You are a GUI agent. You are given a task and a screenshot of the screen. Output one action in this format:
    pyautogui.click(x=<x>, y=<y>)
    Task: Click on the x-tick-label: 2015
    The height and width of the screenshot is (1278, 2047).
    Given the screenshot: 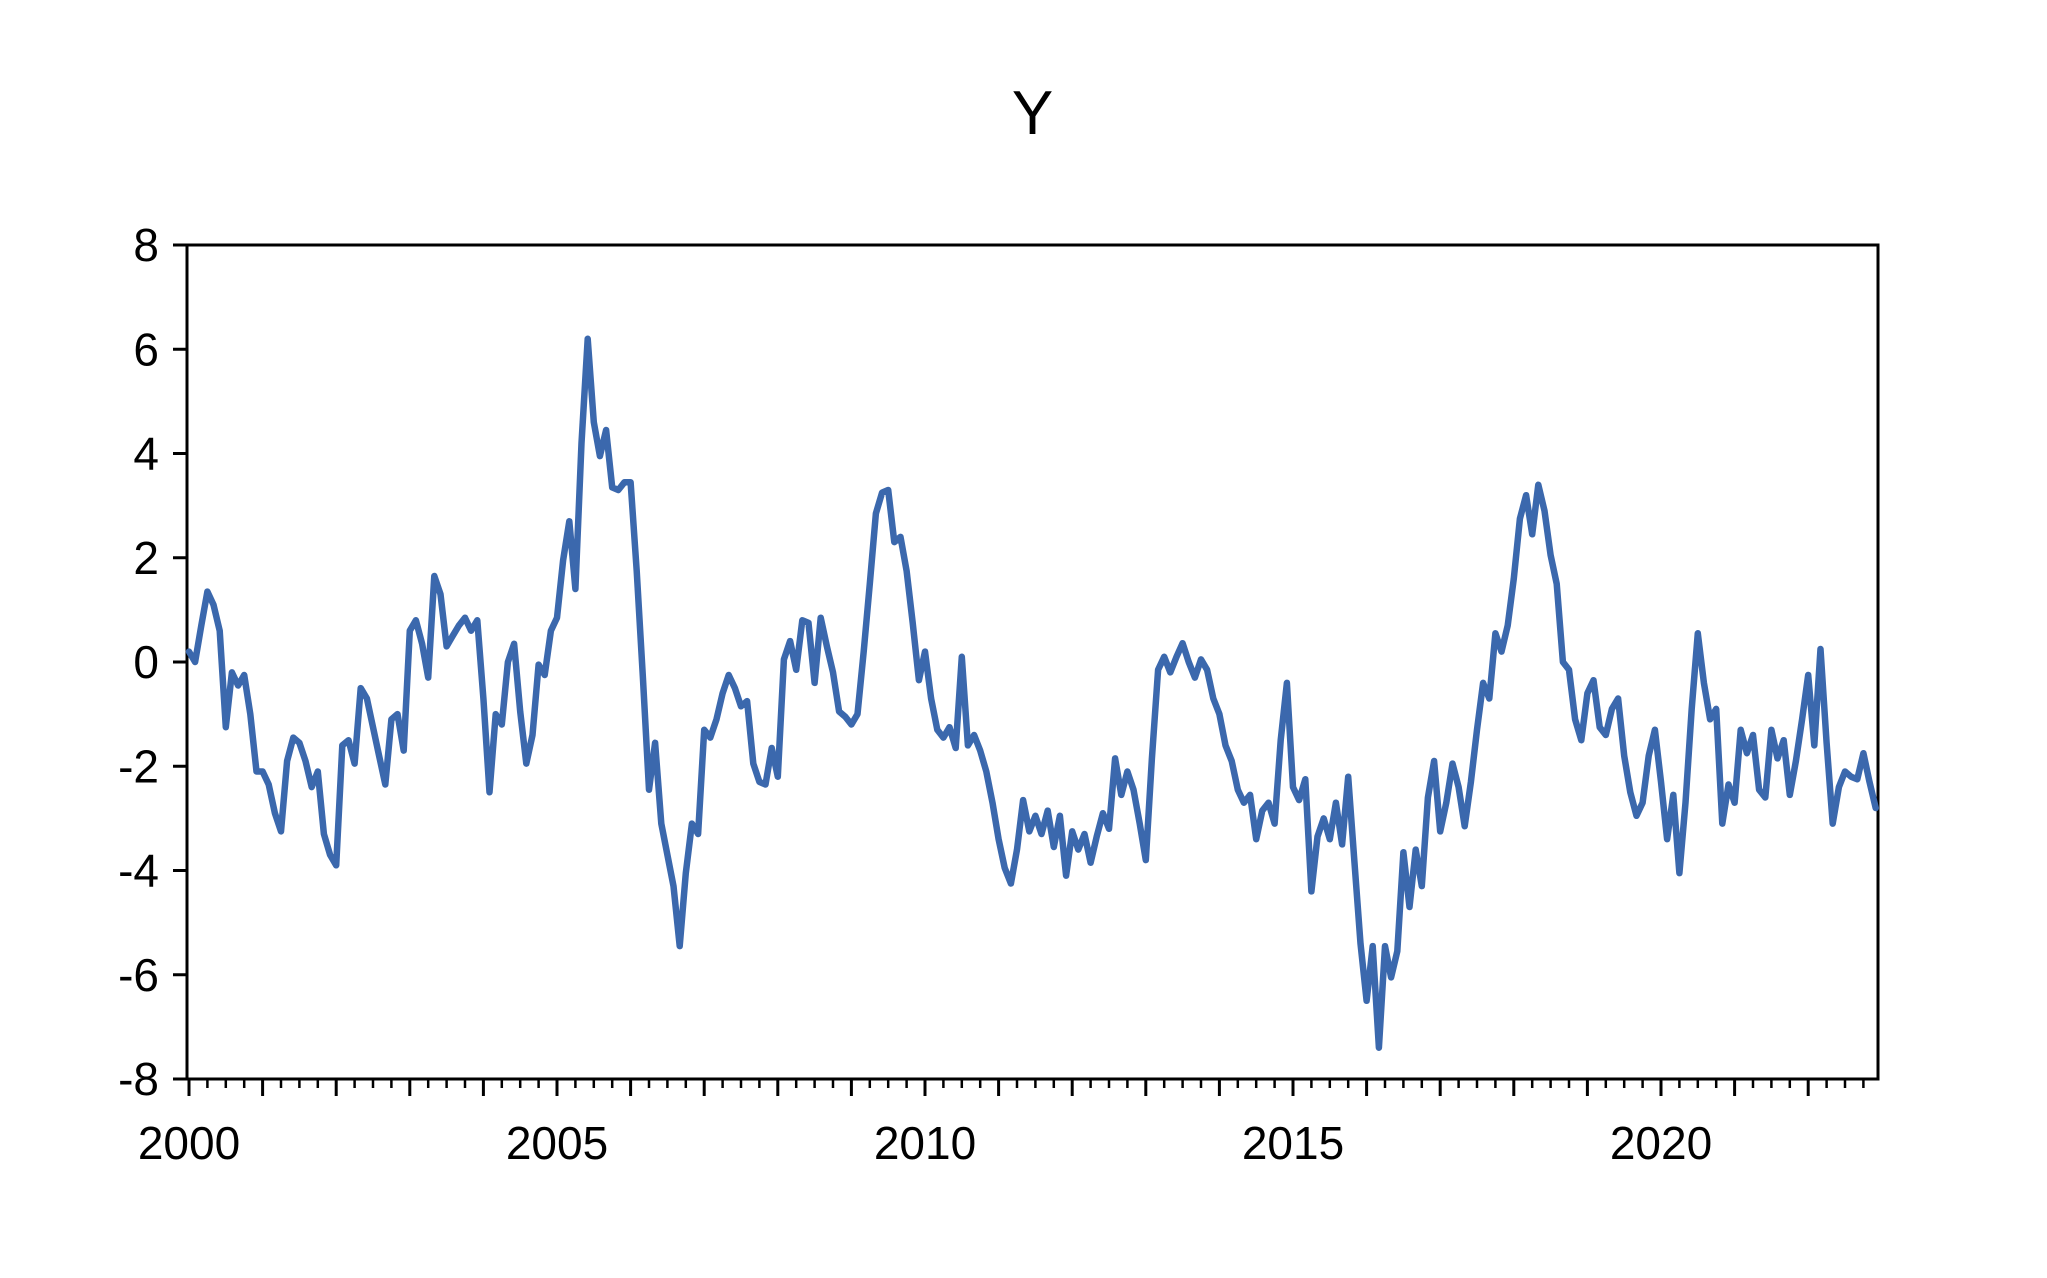 What is the action you would take?
    pyautogui.click(x=1293, y=1143)
    